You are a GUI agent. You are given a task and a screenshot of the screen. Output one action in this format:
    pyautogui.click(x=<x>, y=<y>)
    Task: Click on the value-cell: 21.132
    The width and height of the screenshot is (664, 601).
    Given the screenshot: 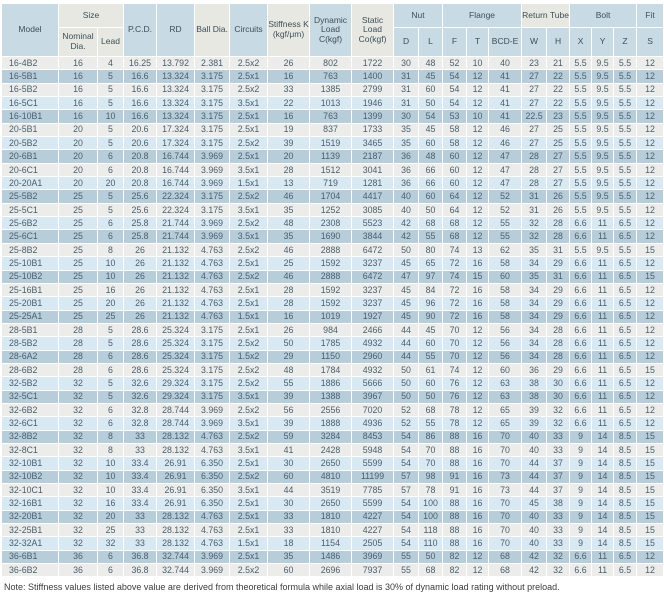 What is the action you would take?
    pyautogui.click(x=176, y=250)
    